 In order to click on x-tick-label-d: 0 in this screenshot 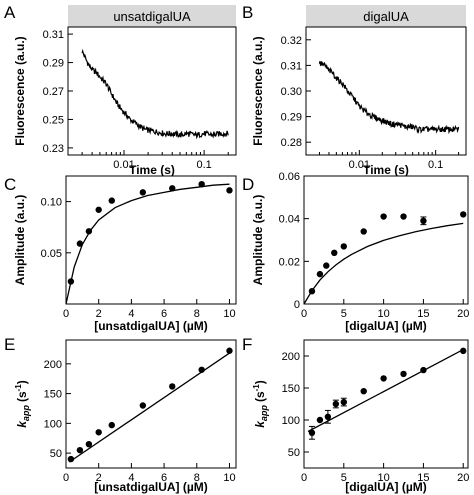, I will do `click(304, 314)`.